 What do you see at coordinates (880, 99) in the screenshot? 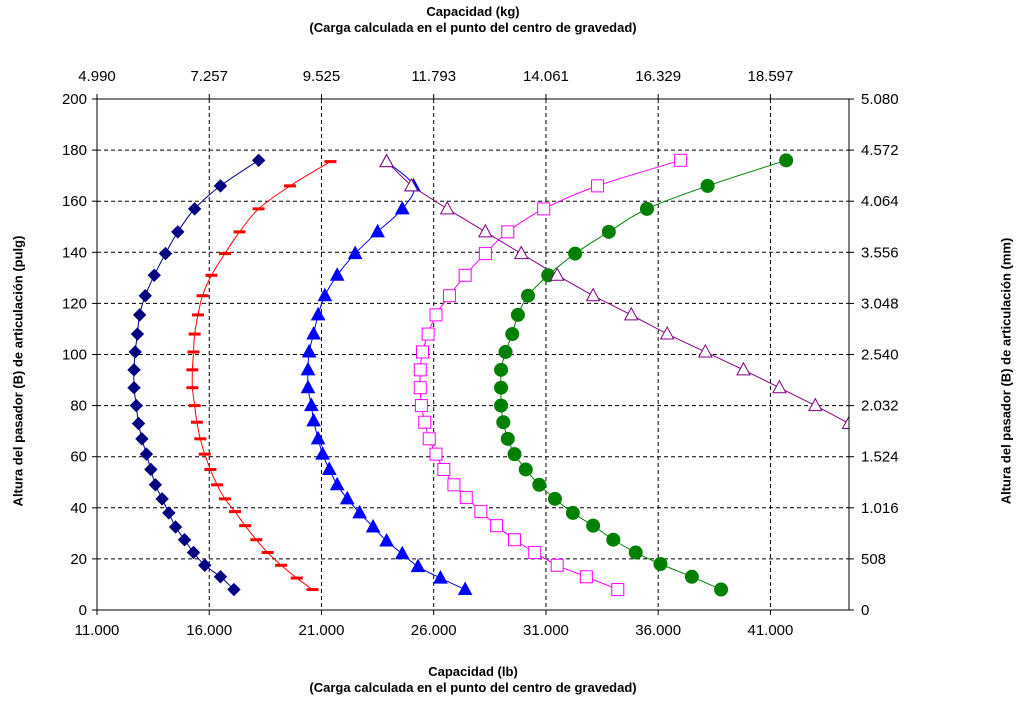
I see `y-right-tick-label: 5.080` at bounding box center [880, 99].